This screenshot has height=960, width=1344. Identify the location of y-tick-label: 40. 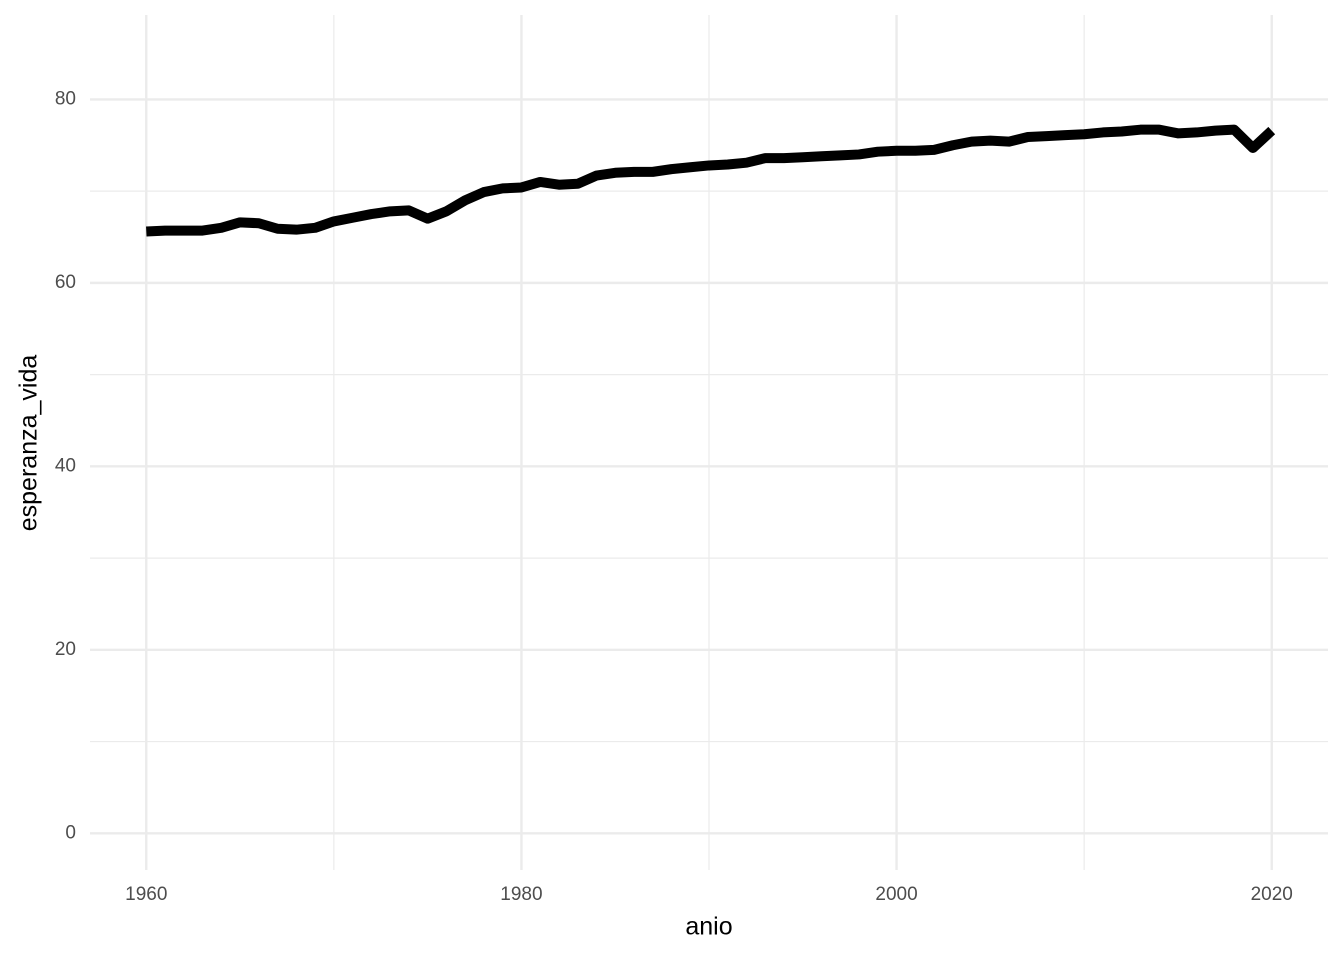
(65, 465).